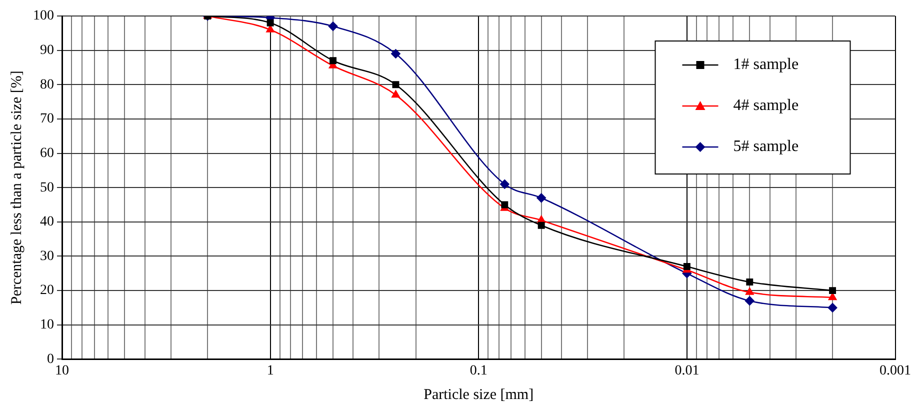 This screenshot has height=412, width=914. I want to click on y-tick-label: 90, so click(47, 50).